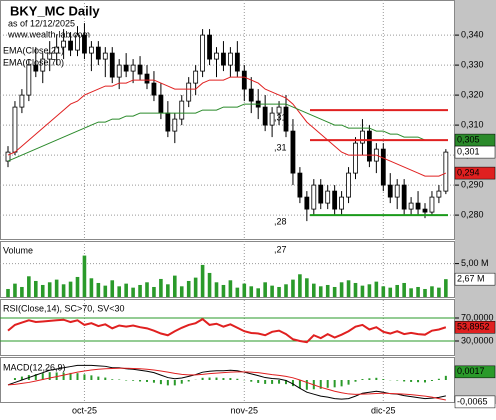 This screenshot has height=420, width=496. Describe the element at coordinates (475, 263) in the screenshot. I see `y-tick-label: 5,00 M` at that location.